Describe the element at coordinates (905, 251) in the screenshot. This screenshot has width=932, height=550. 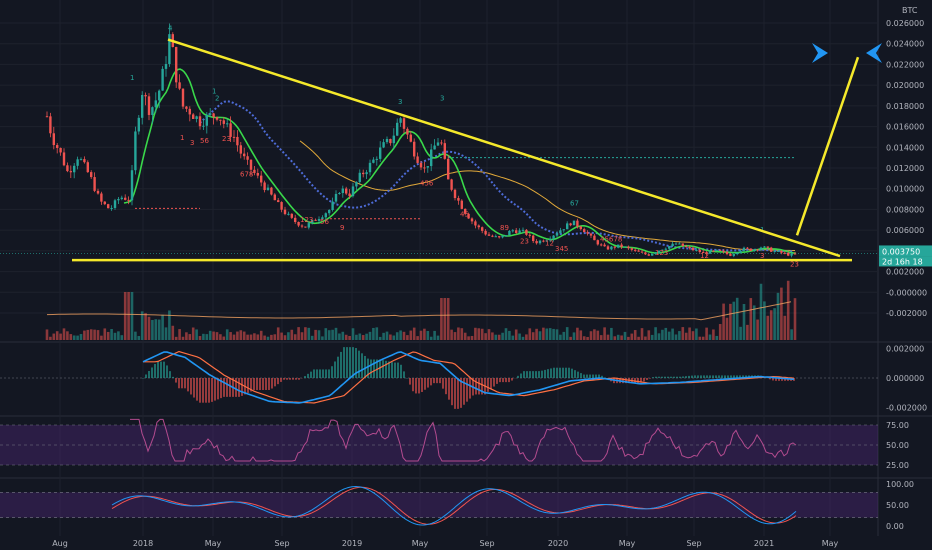
I see `last-price-badge` at that location.